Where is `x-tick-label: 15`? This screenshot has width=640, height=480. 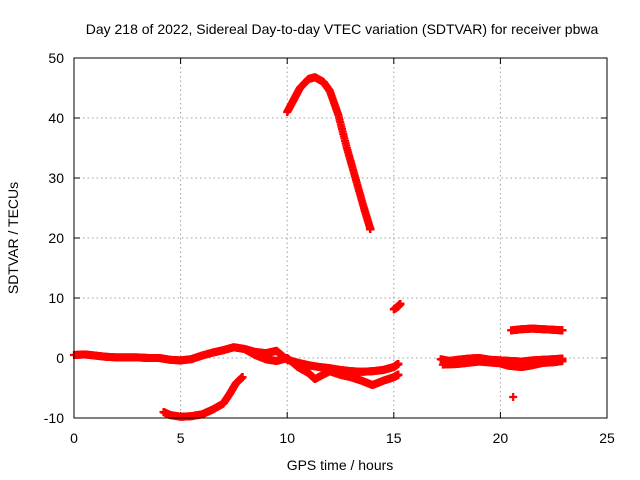 x-tick-label: 15 is located at coordinates (394, 438).